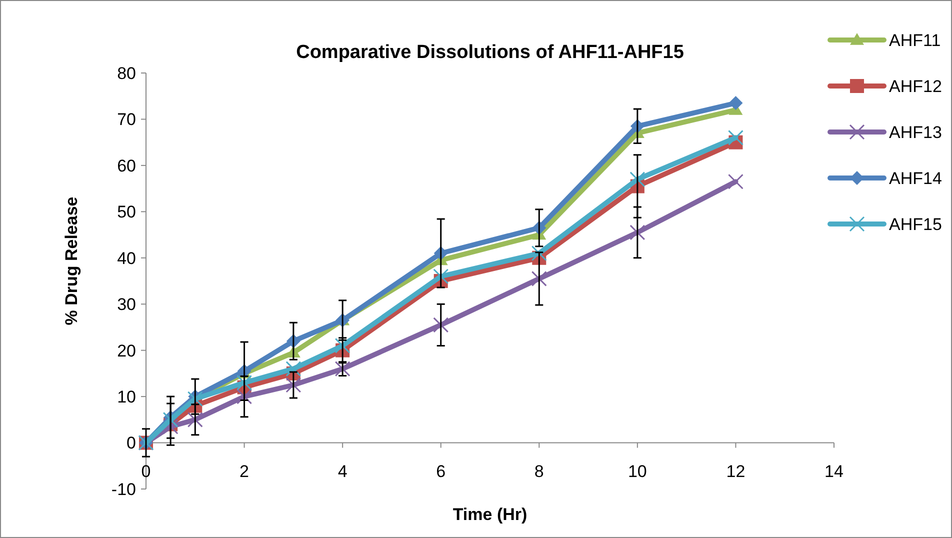 The height and width of the screenshot is (538, 952). Describe the element at coordinates (490, 52) in the screenshot. I see `chart-title: Comparative Dissolutions of AHF11-AHF15` at that location.